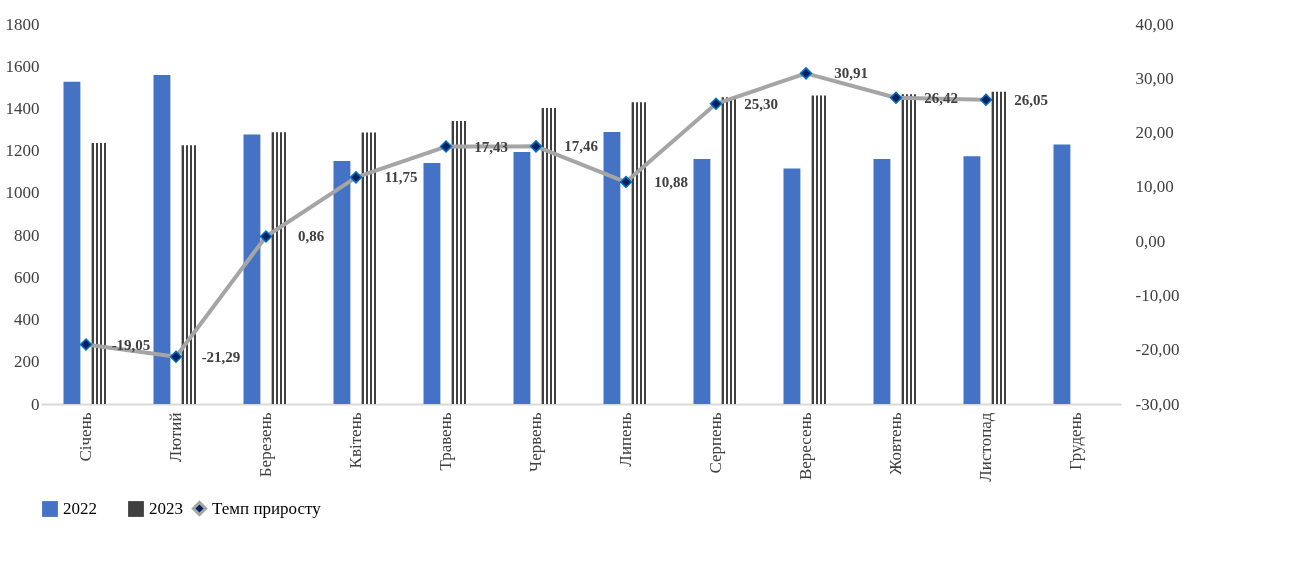 This screenshot has width=1299, height=581. Describe the element at coordinates (1075, 441) in the screenshot. I see `x-tick-label: Грудень` at that location.